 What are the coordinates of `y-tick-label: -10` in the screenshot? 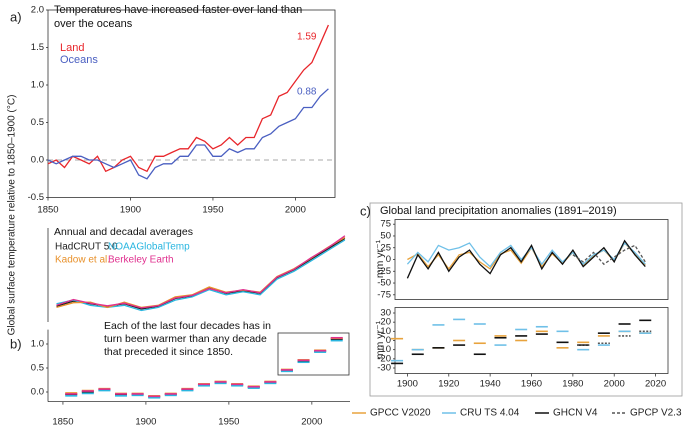 It's located at (384, 349).